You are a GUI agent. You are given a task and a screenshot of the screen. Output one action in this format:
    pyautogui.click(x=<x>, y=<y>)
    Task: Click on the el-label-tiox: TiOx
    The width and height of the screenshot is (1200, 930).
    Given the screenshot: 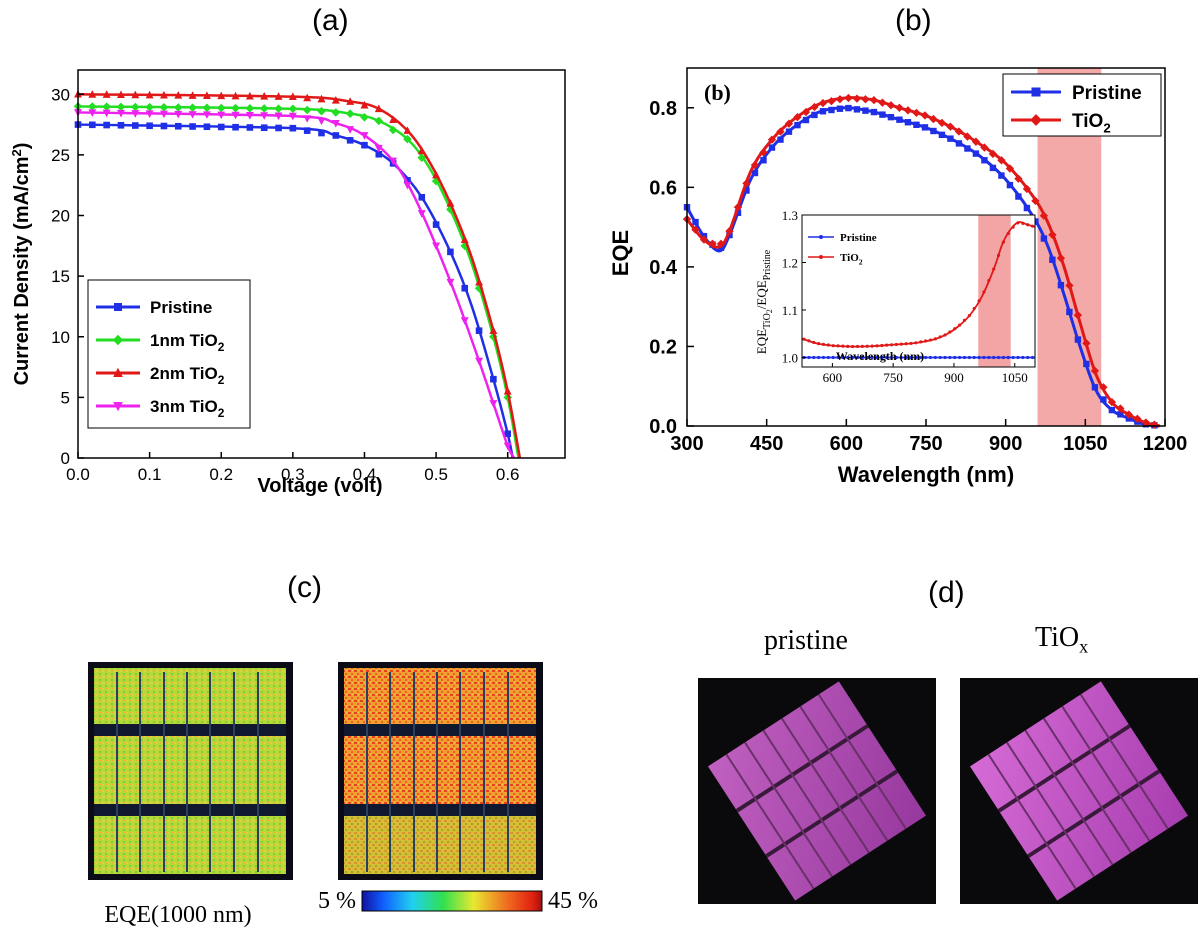 What is the action you would take?
    pyautogui.click(x=1062, y=639)
    